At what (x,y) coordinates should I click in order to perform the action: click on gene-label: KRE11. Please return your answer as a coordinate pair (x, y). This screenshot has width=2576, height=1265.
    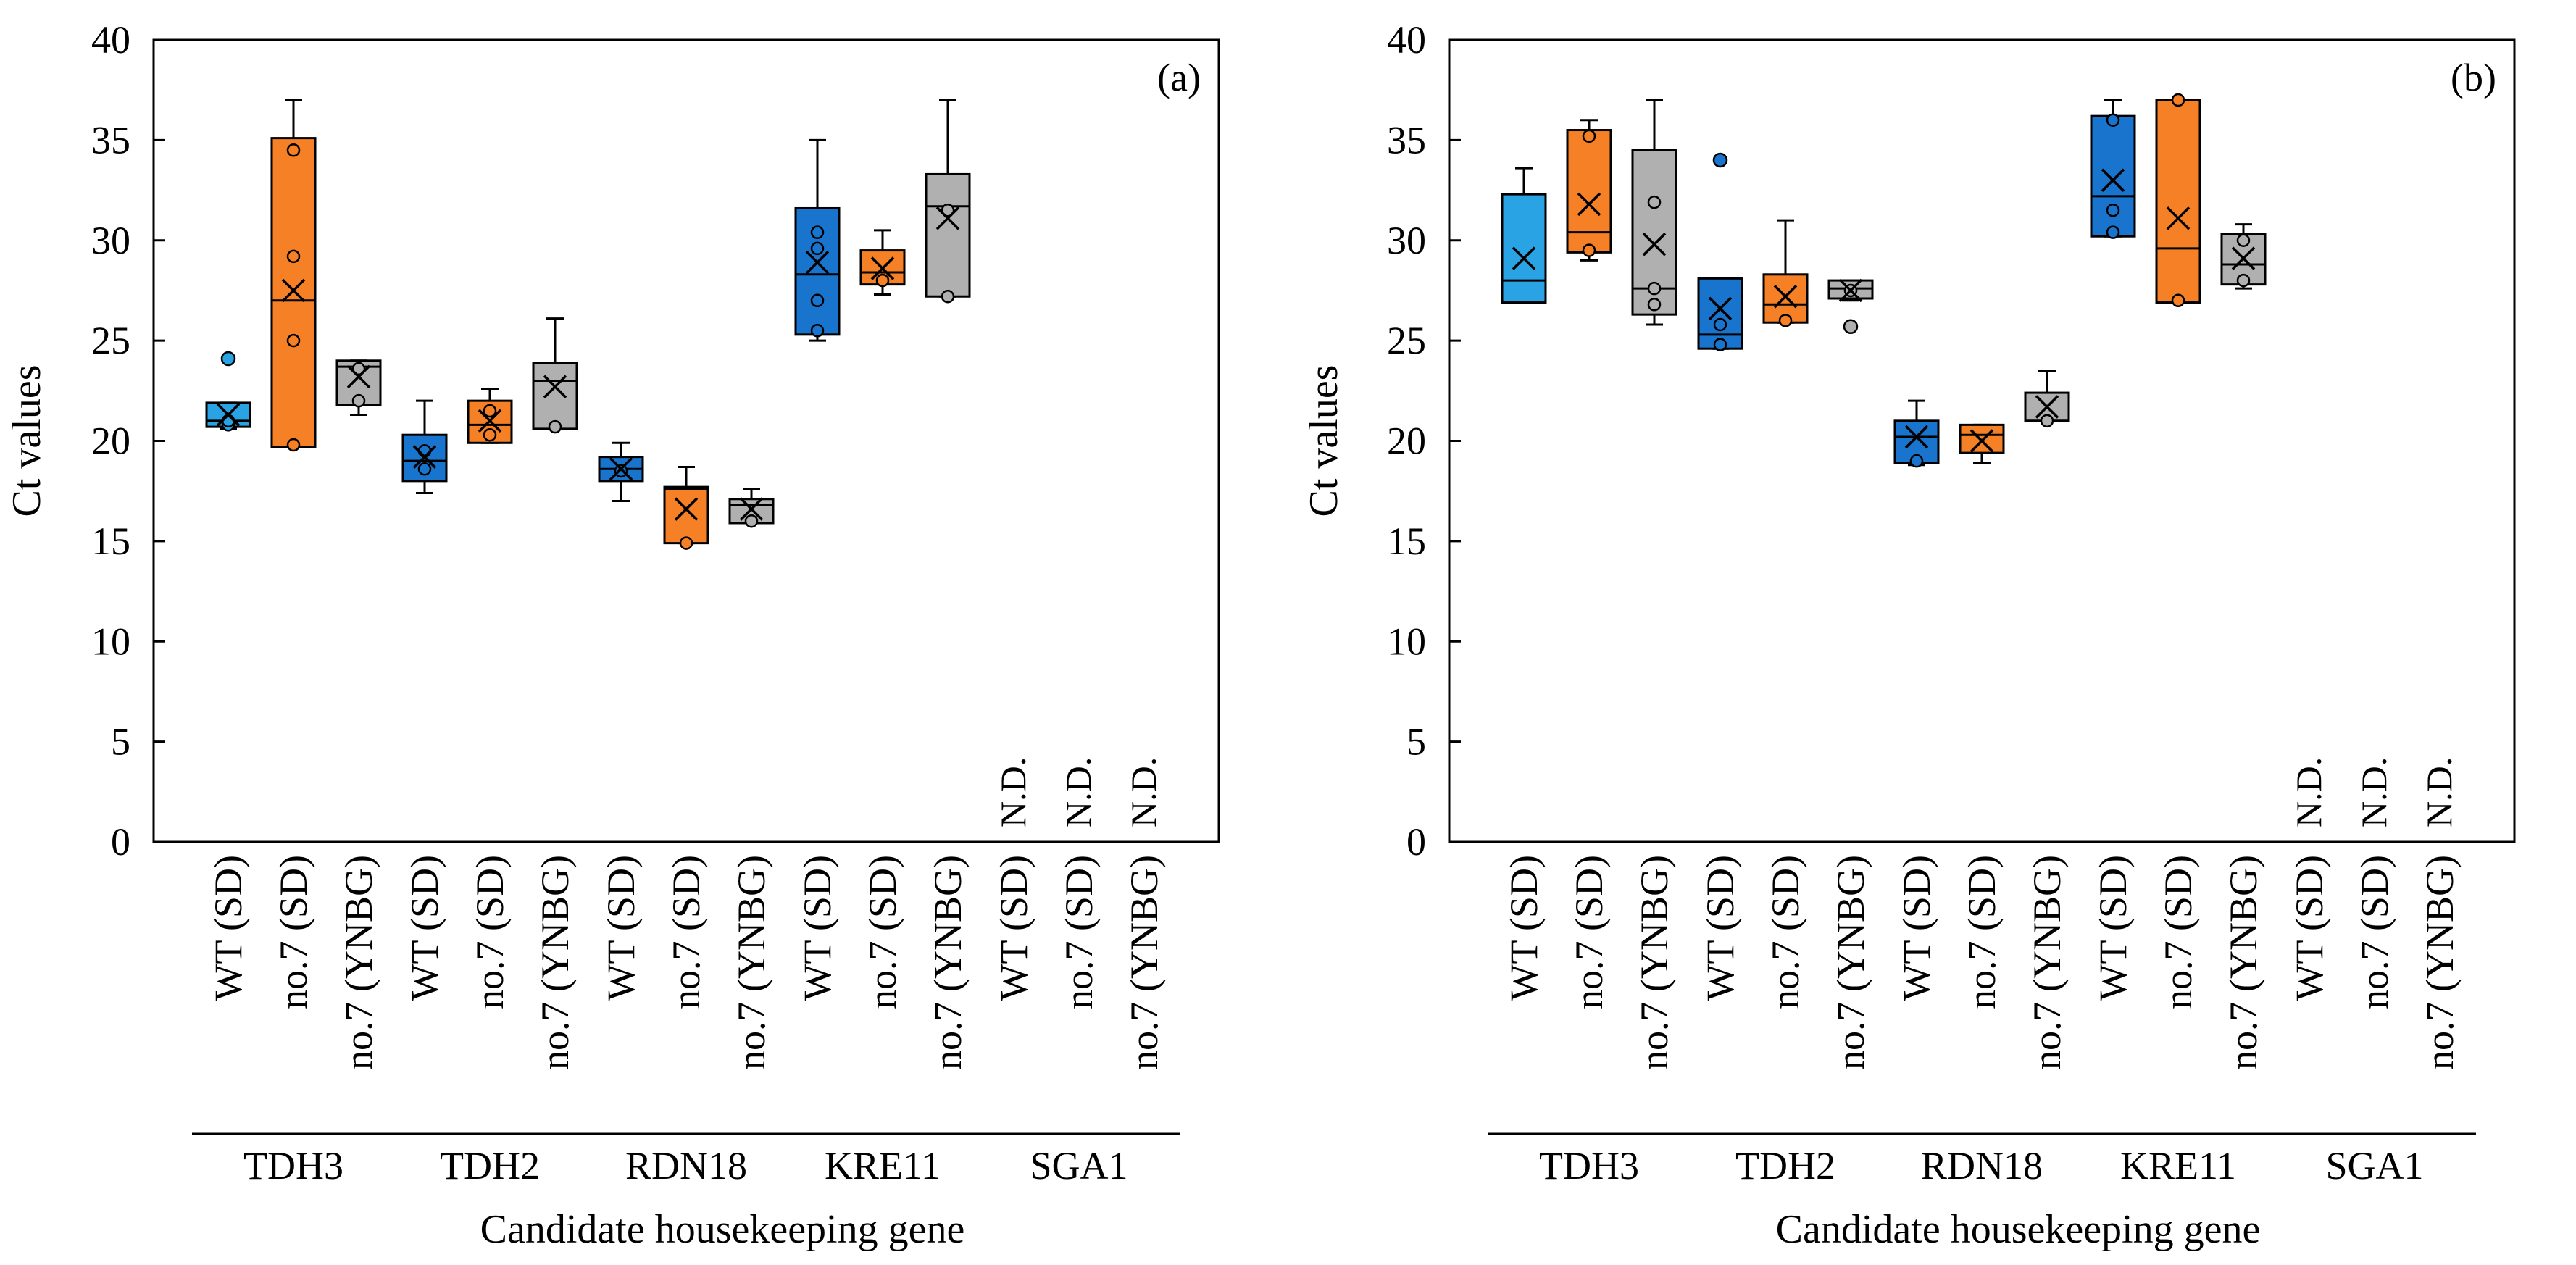
    Looking at the image, I should click on (2178, 1165).